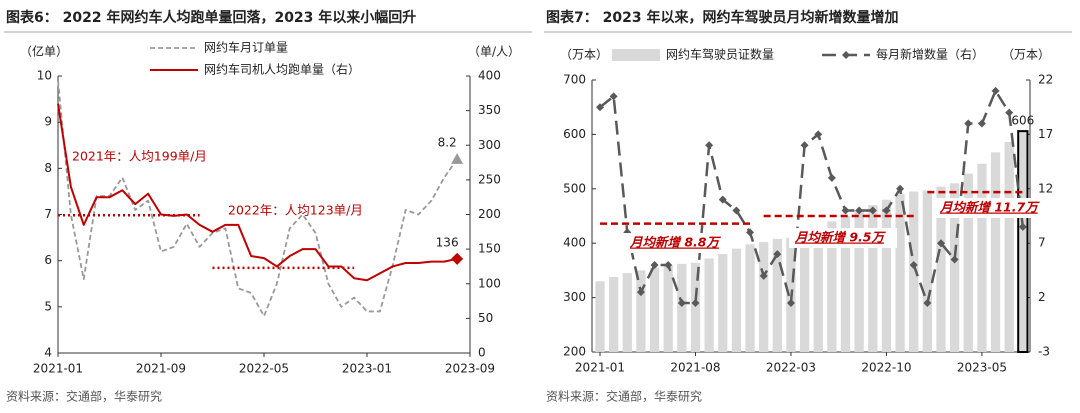 This screenshot has width=1080, height=413. What do you see at coordinates (44, 76) in the screenshot?
I see `y-tick-label: 10` at bounding box center [44, 76].